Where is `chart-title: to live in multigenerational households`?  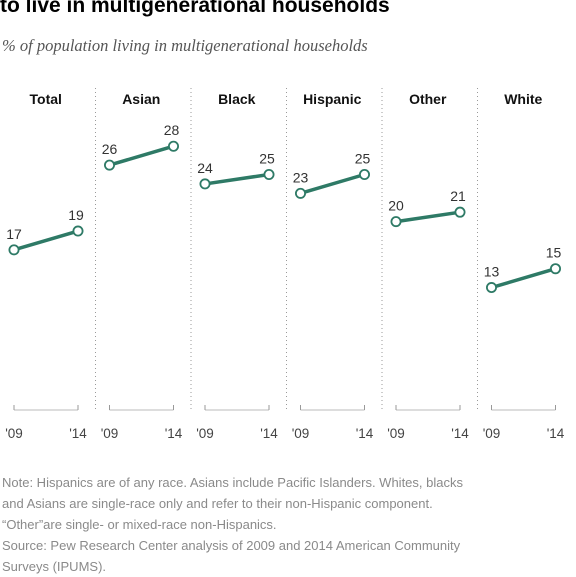 chart-title: to live in multigenerational households is located at coordinates (195, 8).